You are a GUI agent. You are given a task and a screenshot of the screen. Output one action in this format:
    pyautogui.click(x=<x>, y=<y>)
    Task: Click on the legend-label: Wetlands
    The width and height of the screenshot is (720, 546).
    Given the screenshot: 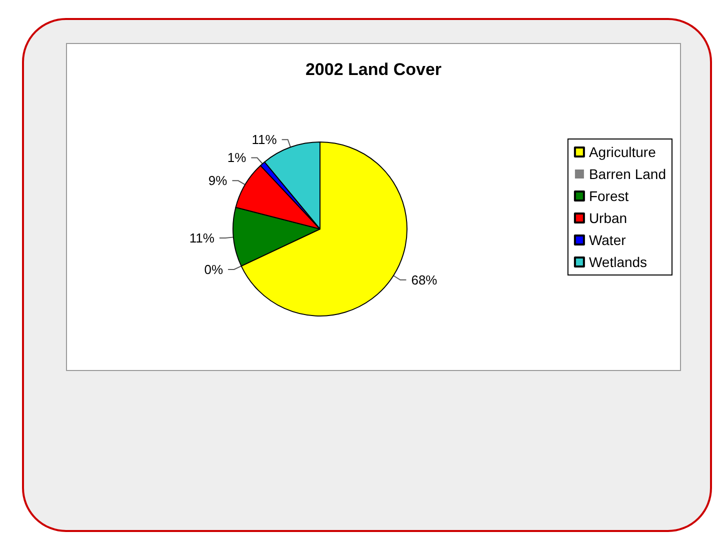 What is the action you would take?
    pyautogui.click(x=618, y=262)
    